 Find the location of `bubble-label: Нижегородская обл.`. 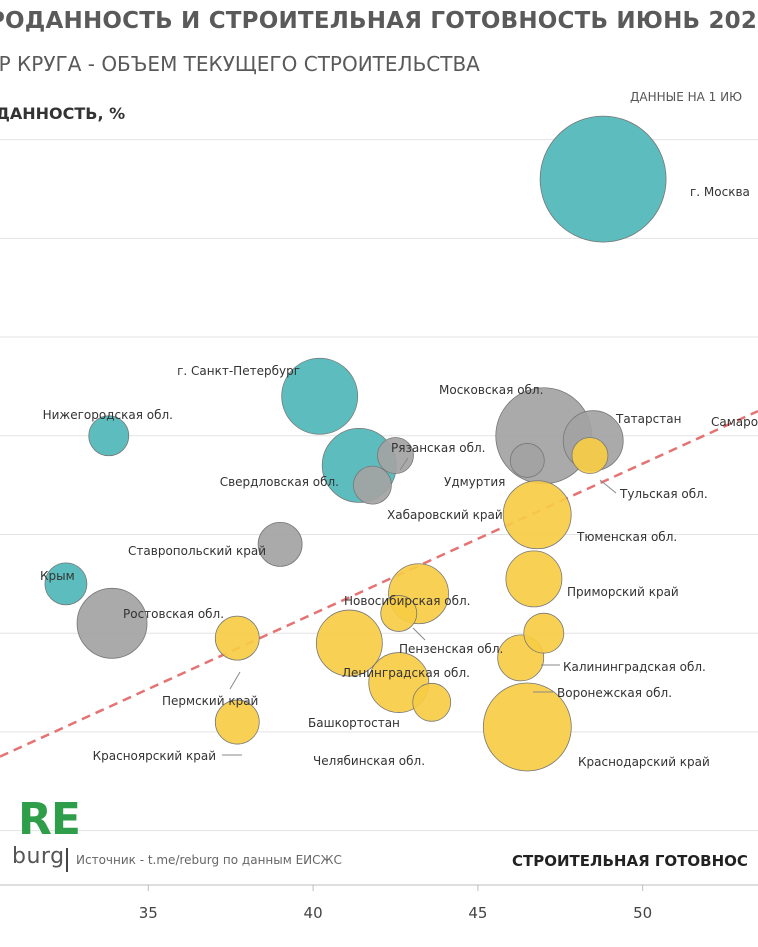

bubble-label: Нижегородская обл. is located at coordinates (108, 415).